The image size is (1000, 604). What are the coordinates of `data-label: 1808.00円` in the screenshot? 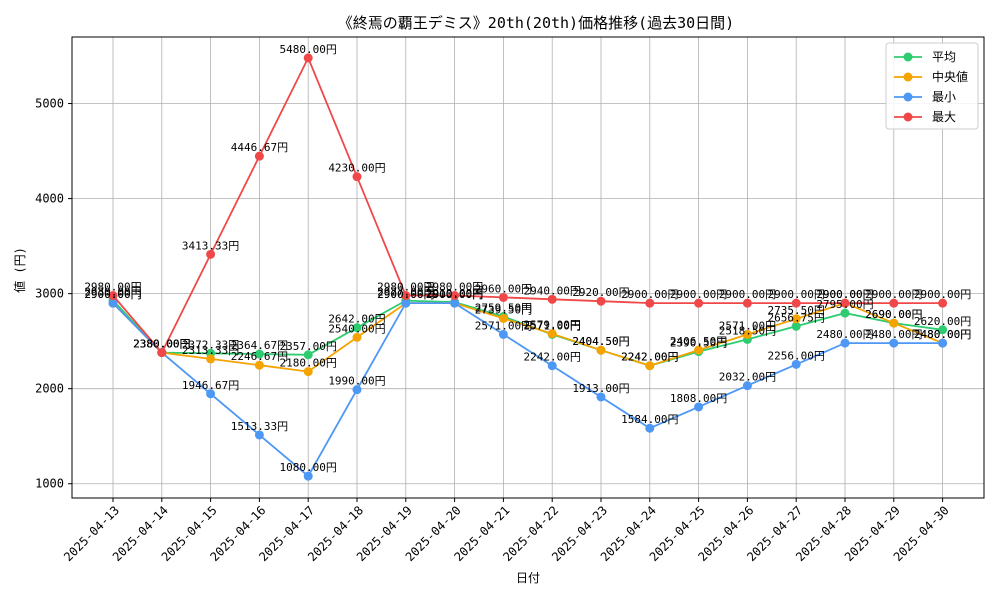 It's located at (698, 398).